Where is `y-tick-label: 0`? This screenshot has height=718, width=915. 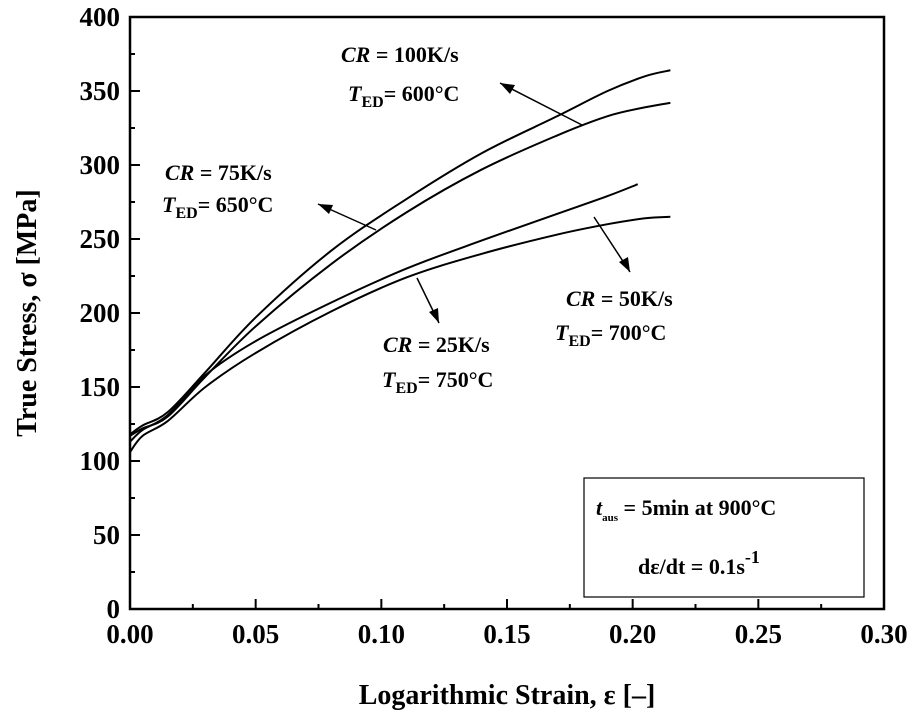
y-tick-label: 0 is located at coordinates (114, 609).